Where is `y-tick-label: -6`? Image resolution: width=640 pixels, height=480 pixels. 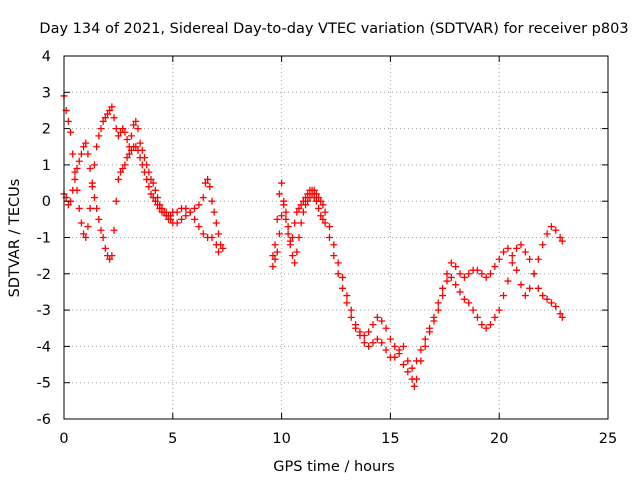 y-tick-label: -6 is located at coordinates (44, 420).